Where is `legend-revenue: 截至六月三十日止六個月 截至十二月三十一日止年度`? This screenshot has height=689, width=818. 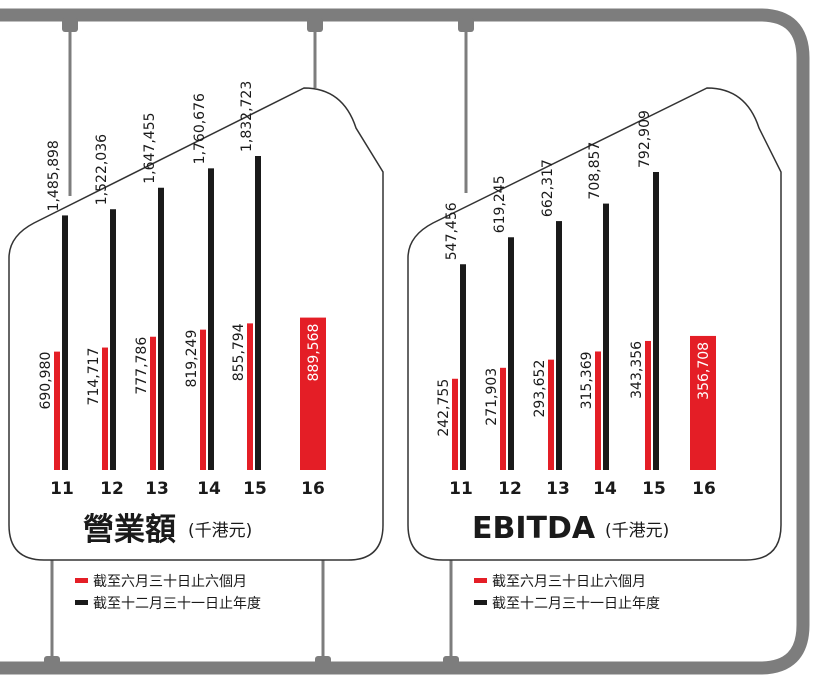
legend-revenue: 截至六月三十日止六個月 截至十二月三十一日止年度 is located at coordinates (168, 593).